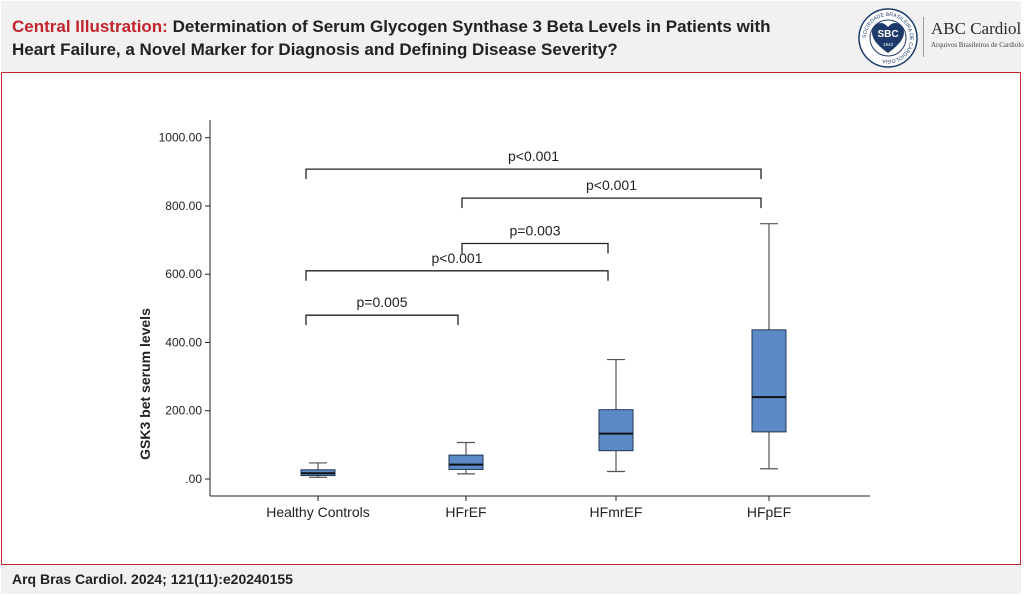 The image size is (1024, 596). What do you see at coordinates (769, 512) in the screenshot?
I see `x-tick-label: HFpEF` at bounding box center [769, 512].